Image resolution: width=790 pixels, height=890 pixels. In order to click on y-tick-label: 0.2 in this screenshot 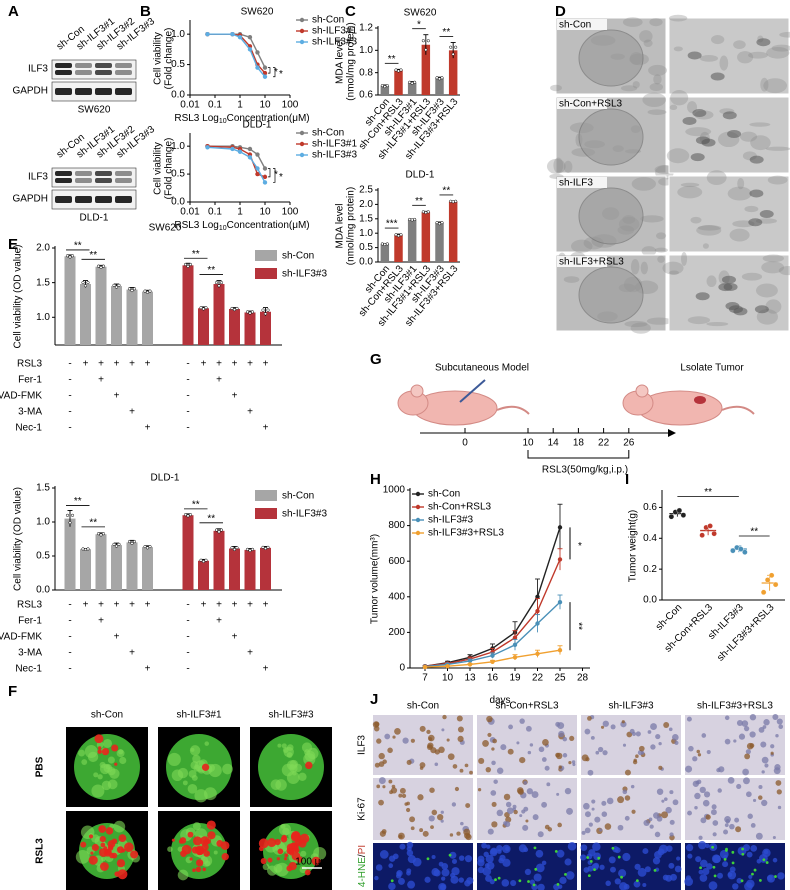, I will do `click(650, 569)`.